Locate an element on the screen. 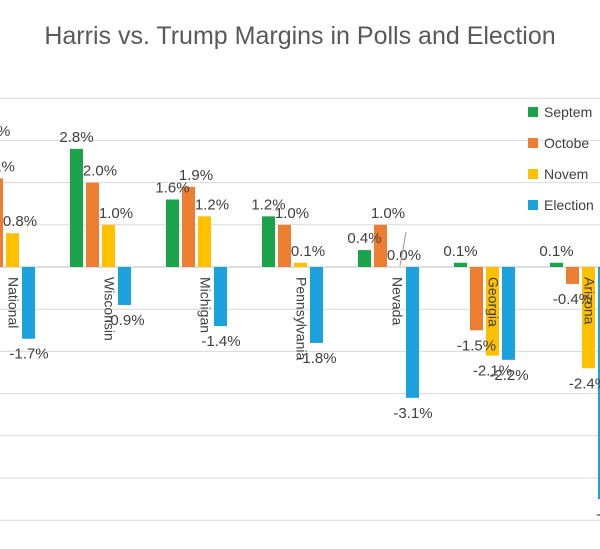 This screenshot has height=549, width=600. data-label: -2.1% is located at coordinates (492, 371).